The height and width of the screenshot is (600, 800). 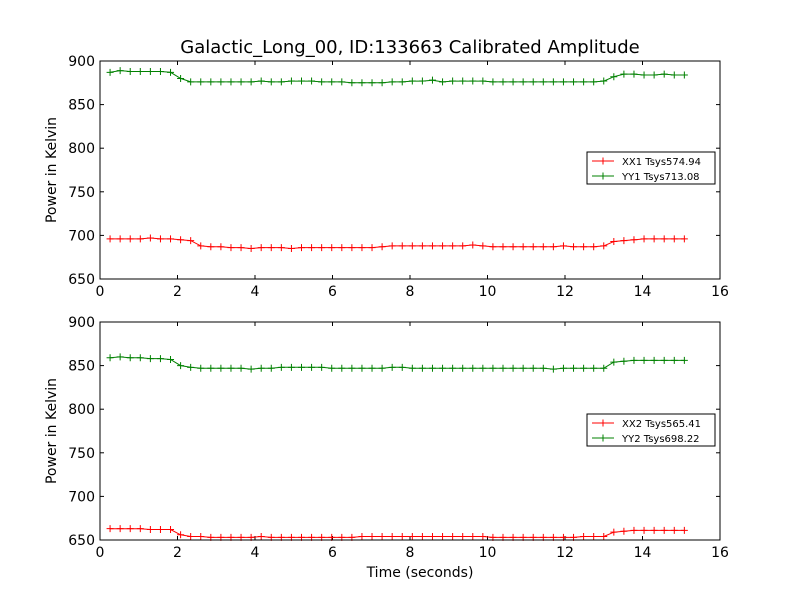 What do you see at coordinates (651, 168) in the screenshot?
I see `legend: XX1 Tsys574.94 YY1 Tsys713.08` at bounding box center [651, 168].